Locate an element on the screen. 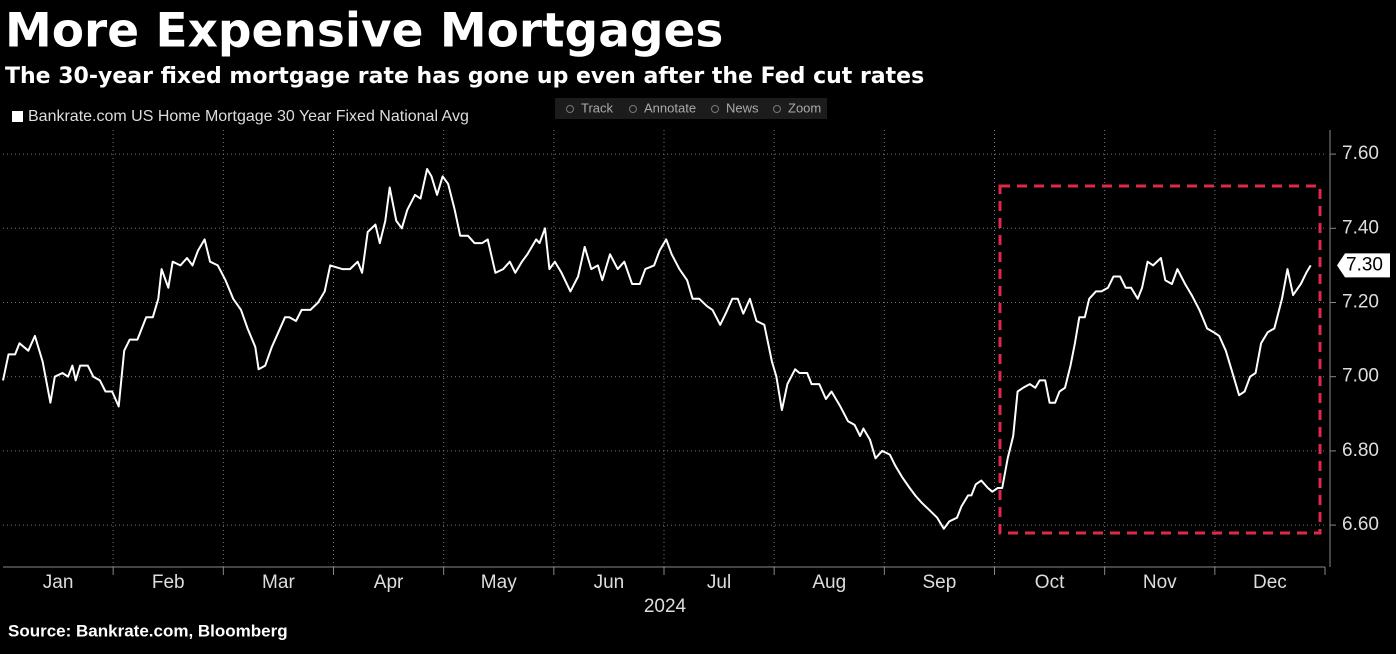  x-tick-label: Jan is located at coordinates (58, 582).